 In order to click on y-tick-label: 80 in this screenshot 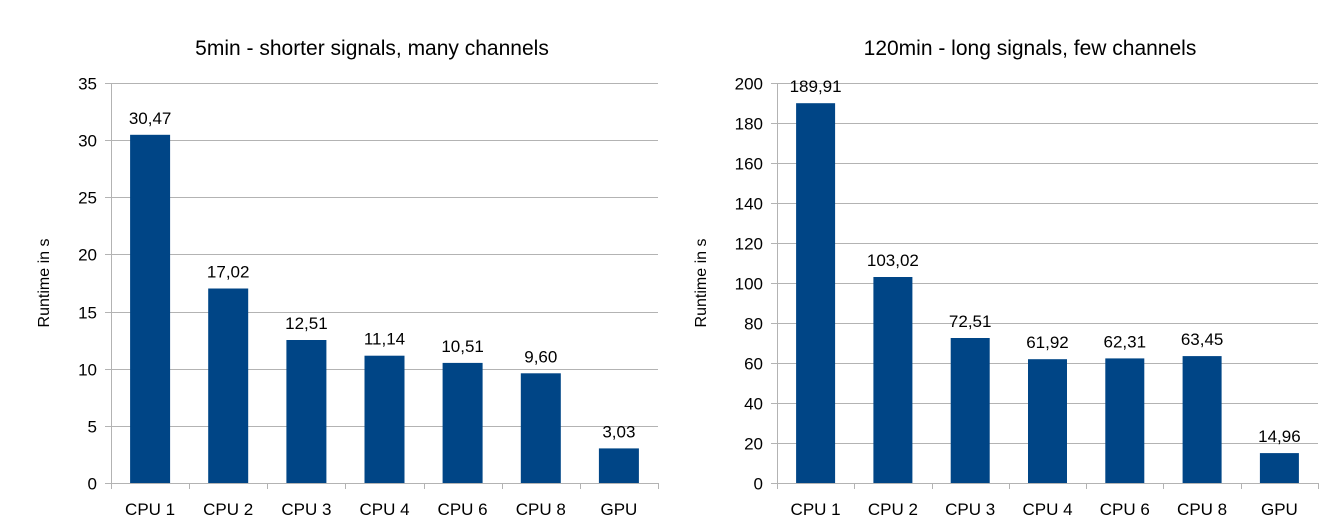, I will do `click(753, 324)`.